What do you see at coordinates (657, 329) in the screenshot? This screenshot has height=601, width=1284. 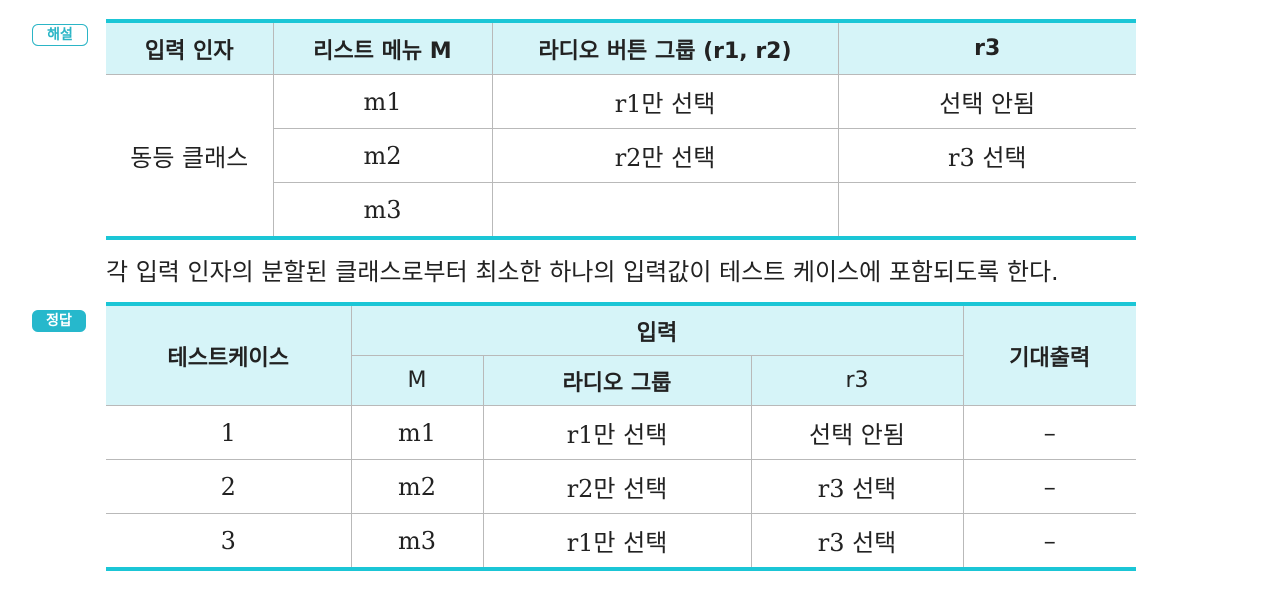 I see `header-input: 입력` at bounding box center [657, 329].